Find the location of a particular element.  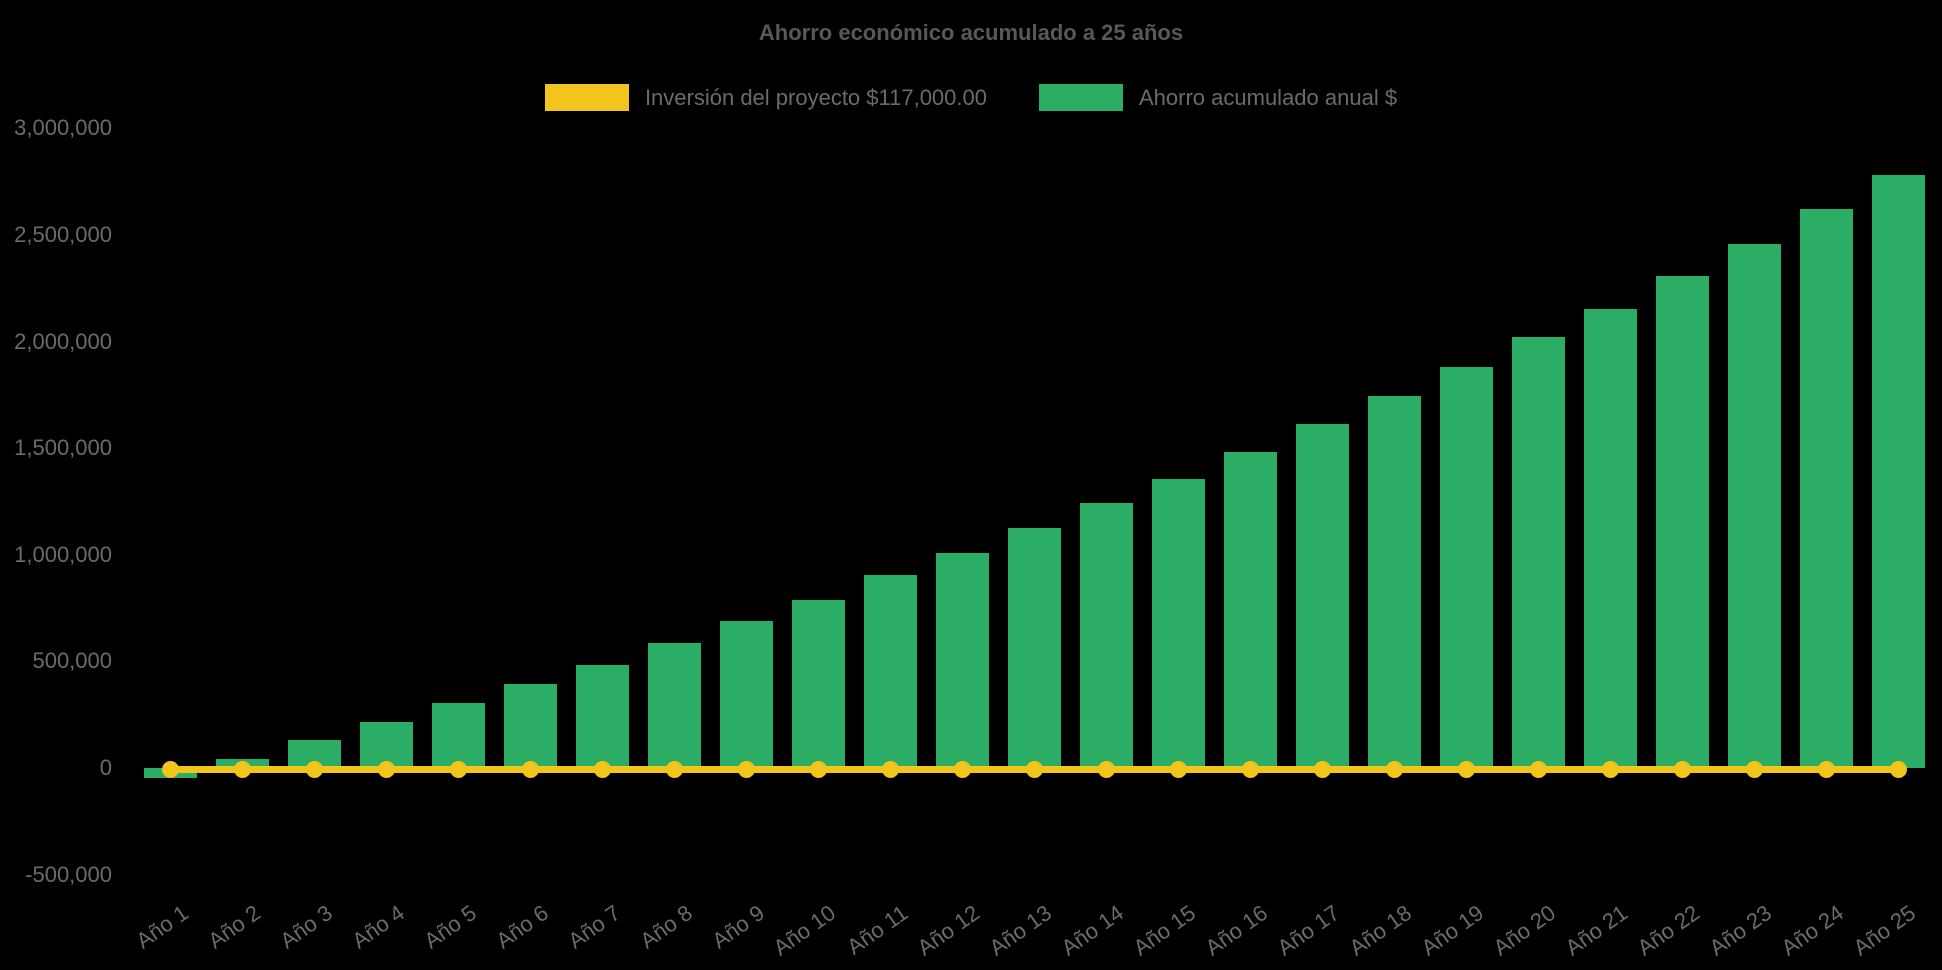

y-axis-tick-label: 0 is located at coordinates (105, 767).